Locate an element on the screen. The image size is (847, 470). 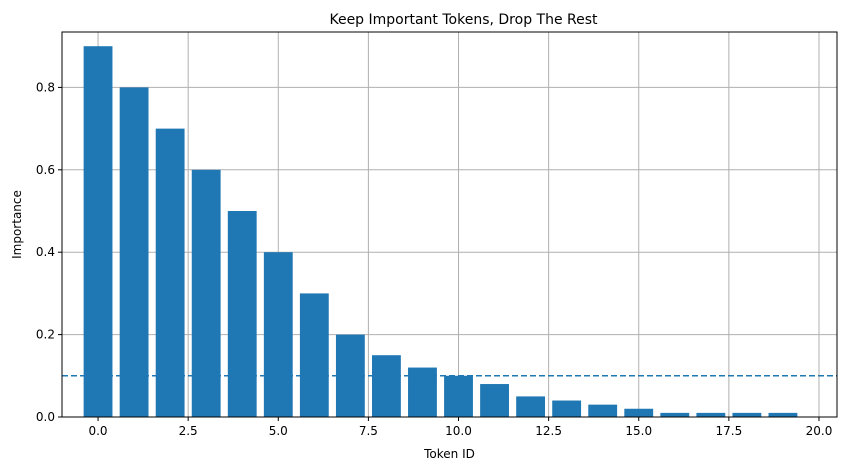
y-axis-label: Importance is located at coordinates (17, 224).